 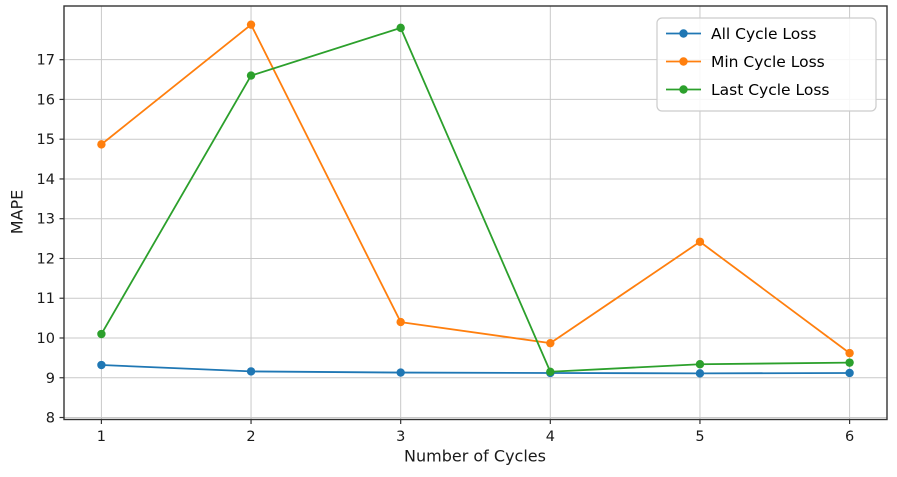 What do you see at coordinates (50, 379) in the screenshot?
I see `y-tick-label: 9` at bounding box center [50, 379].